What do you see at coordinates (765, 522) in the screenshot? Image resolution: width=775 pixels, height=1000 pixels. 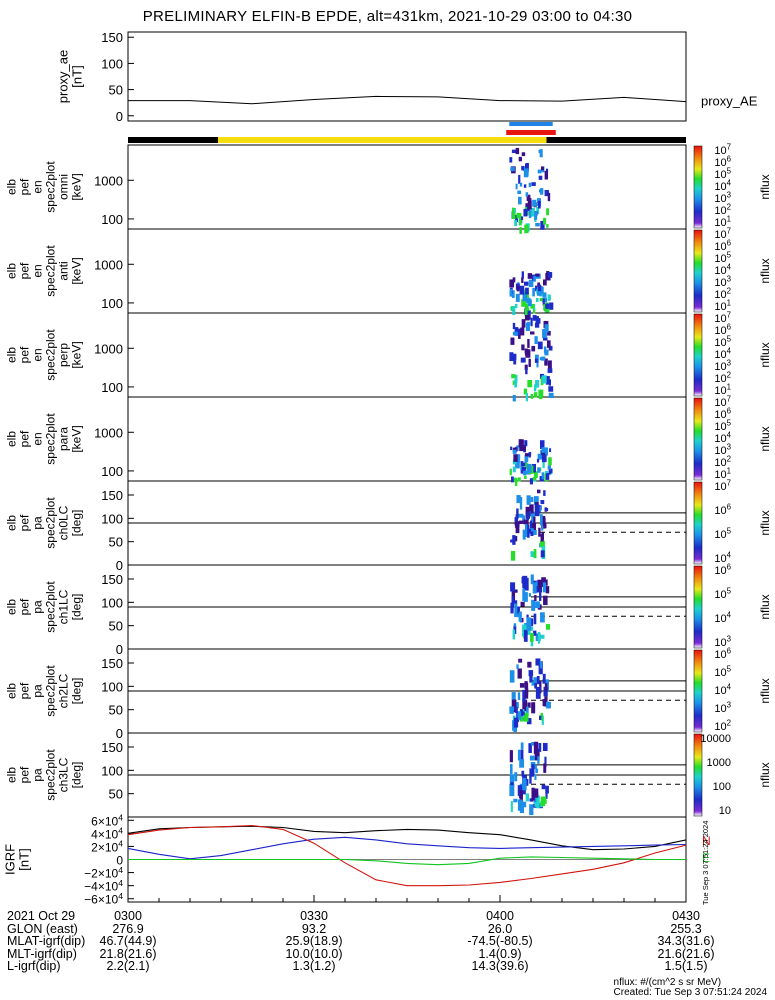 I see `pa_spec2plot_ch0LC-colorbar-label: nflux` at bounding box center [765, 522].